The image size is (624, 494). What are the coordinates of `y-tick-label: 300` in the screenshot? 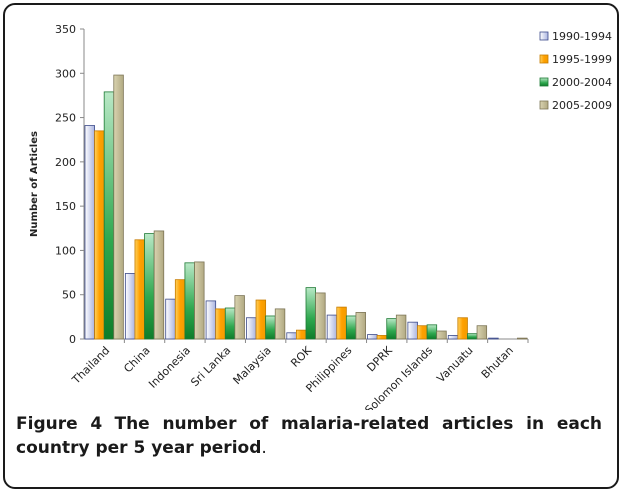 It's located at (65, 73).